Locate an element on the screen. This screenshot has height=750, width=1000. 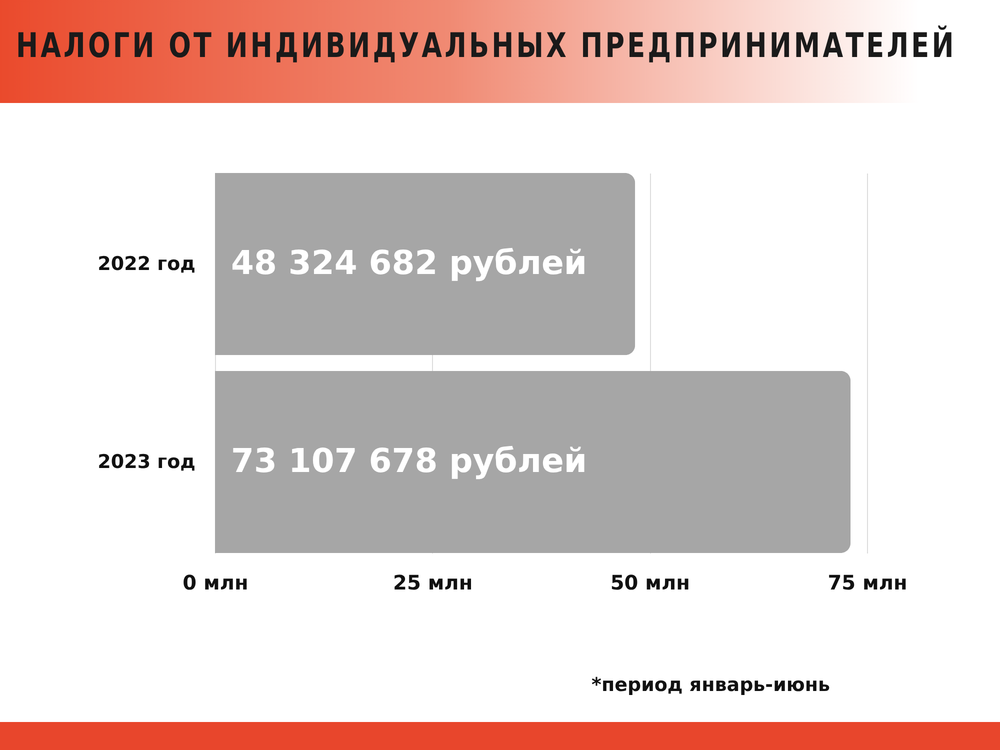
chart-title: НАЛОГИ ОТ ИНДИВИДУАЛЬНЫХ ПРЕДПРИНИМАТЕЛЕЙ is located at coordinates (486, 46).